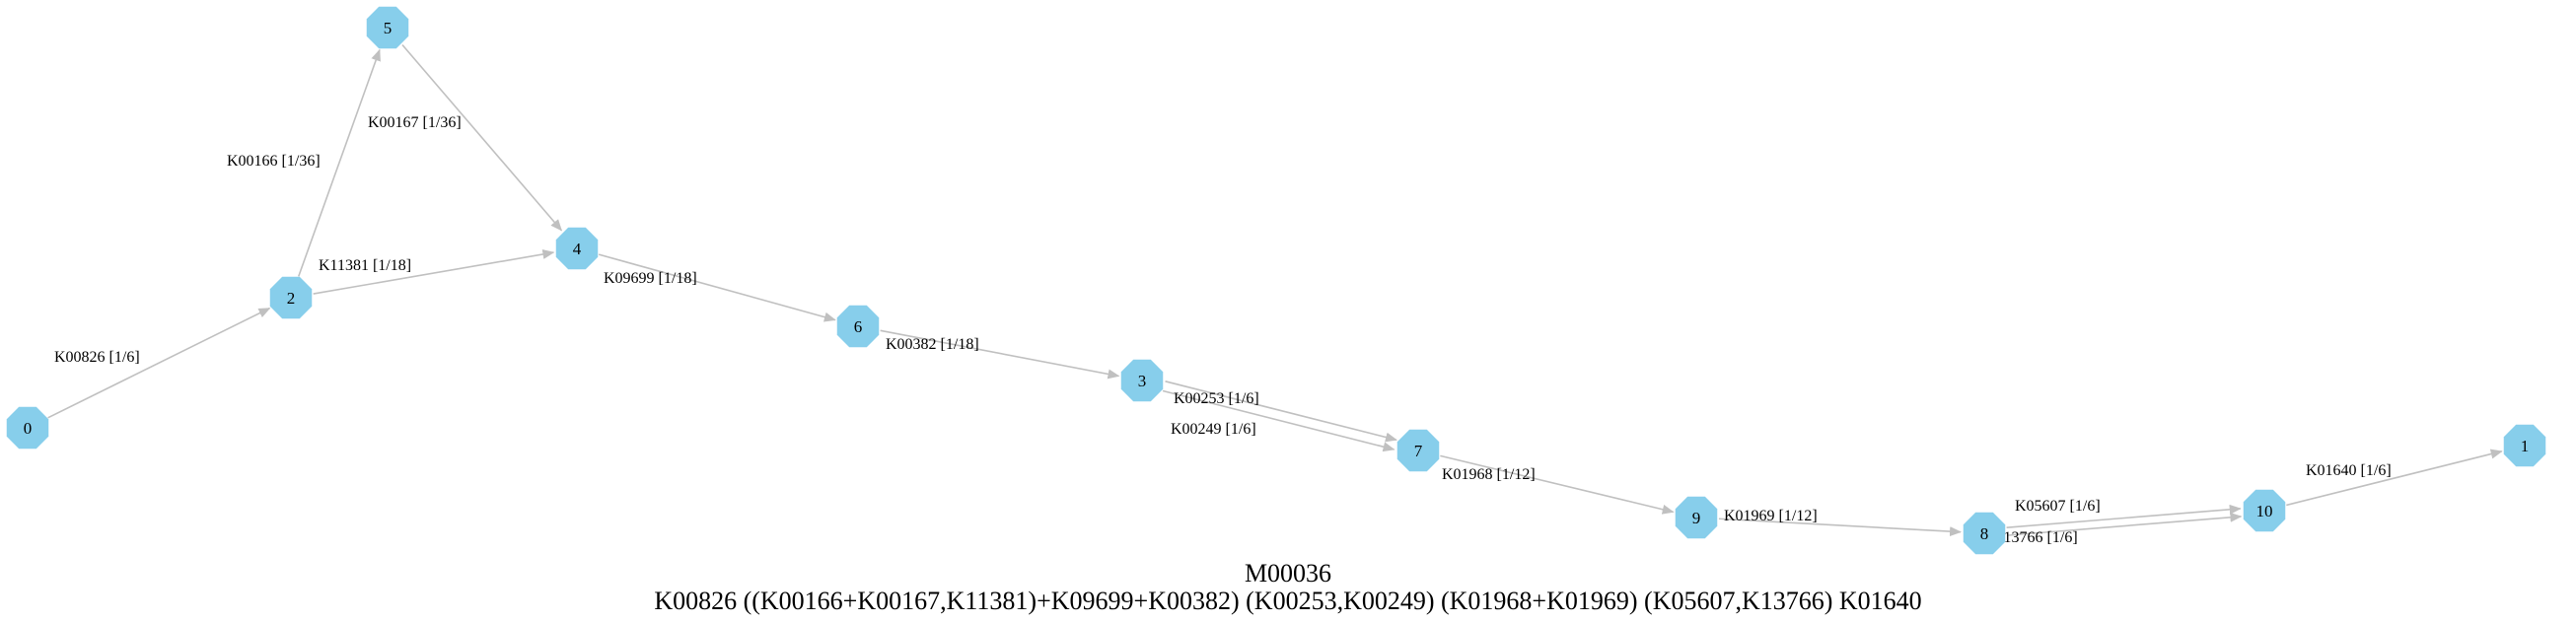  I want to click on node-label-9: 9, so click(1696, 518).